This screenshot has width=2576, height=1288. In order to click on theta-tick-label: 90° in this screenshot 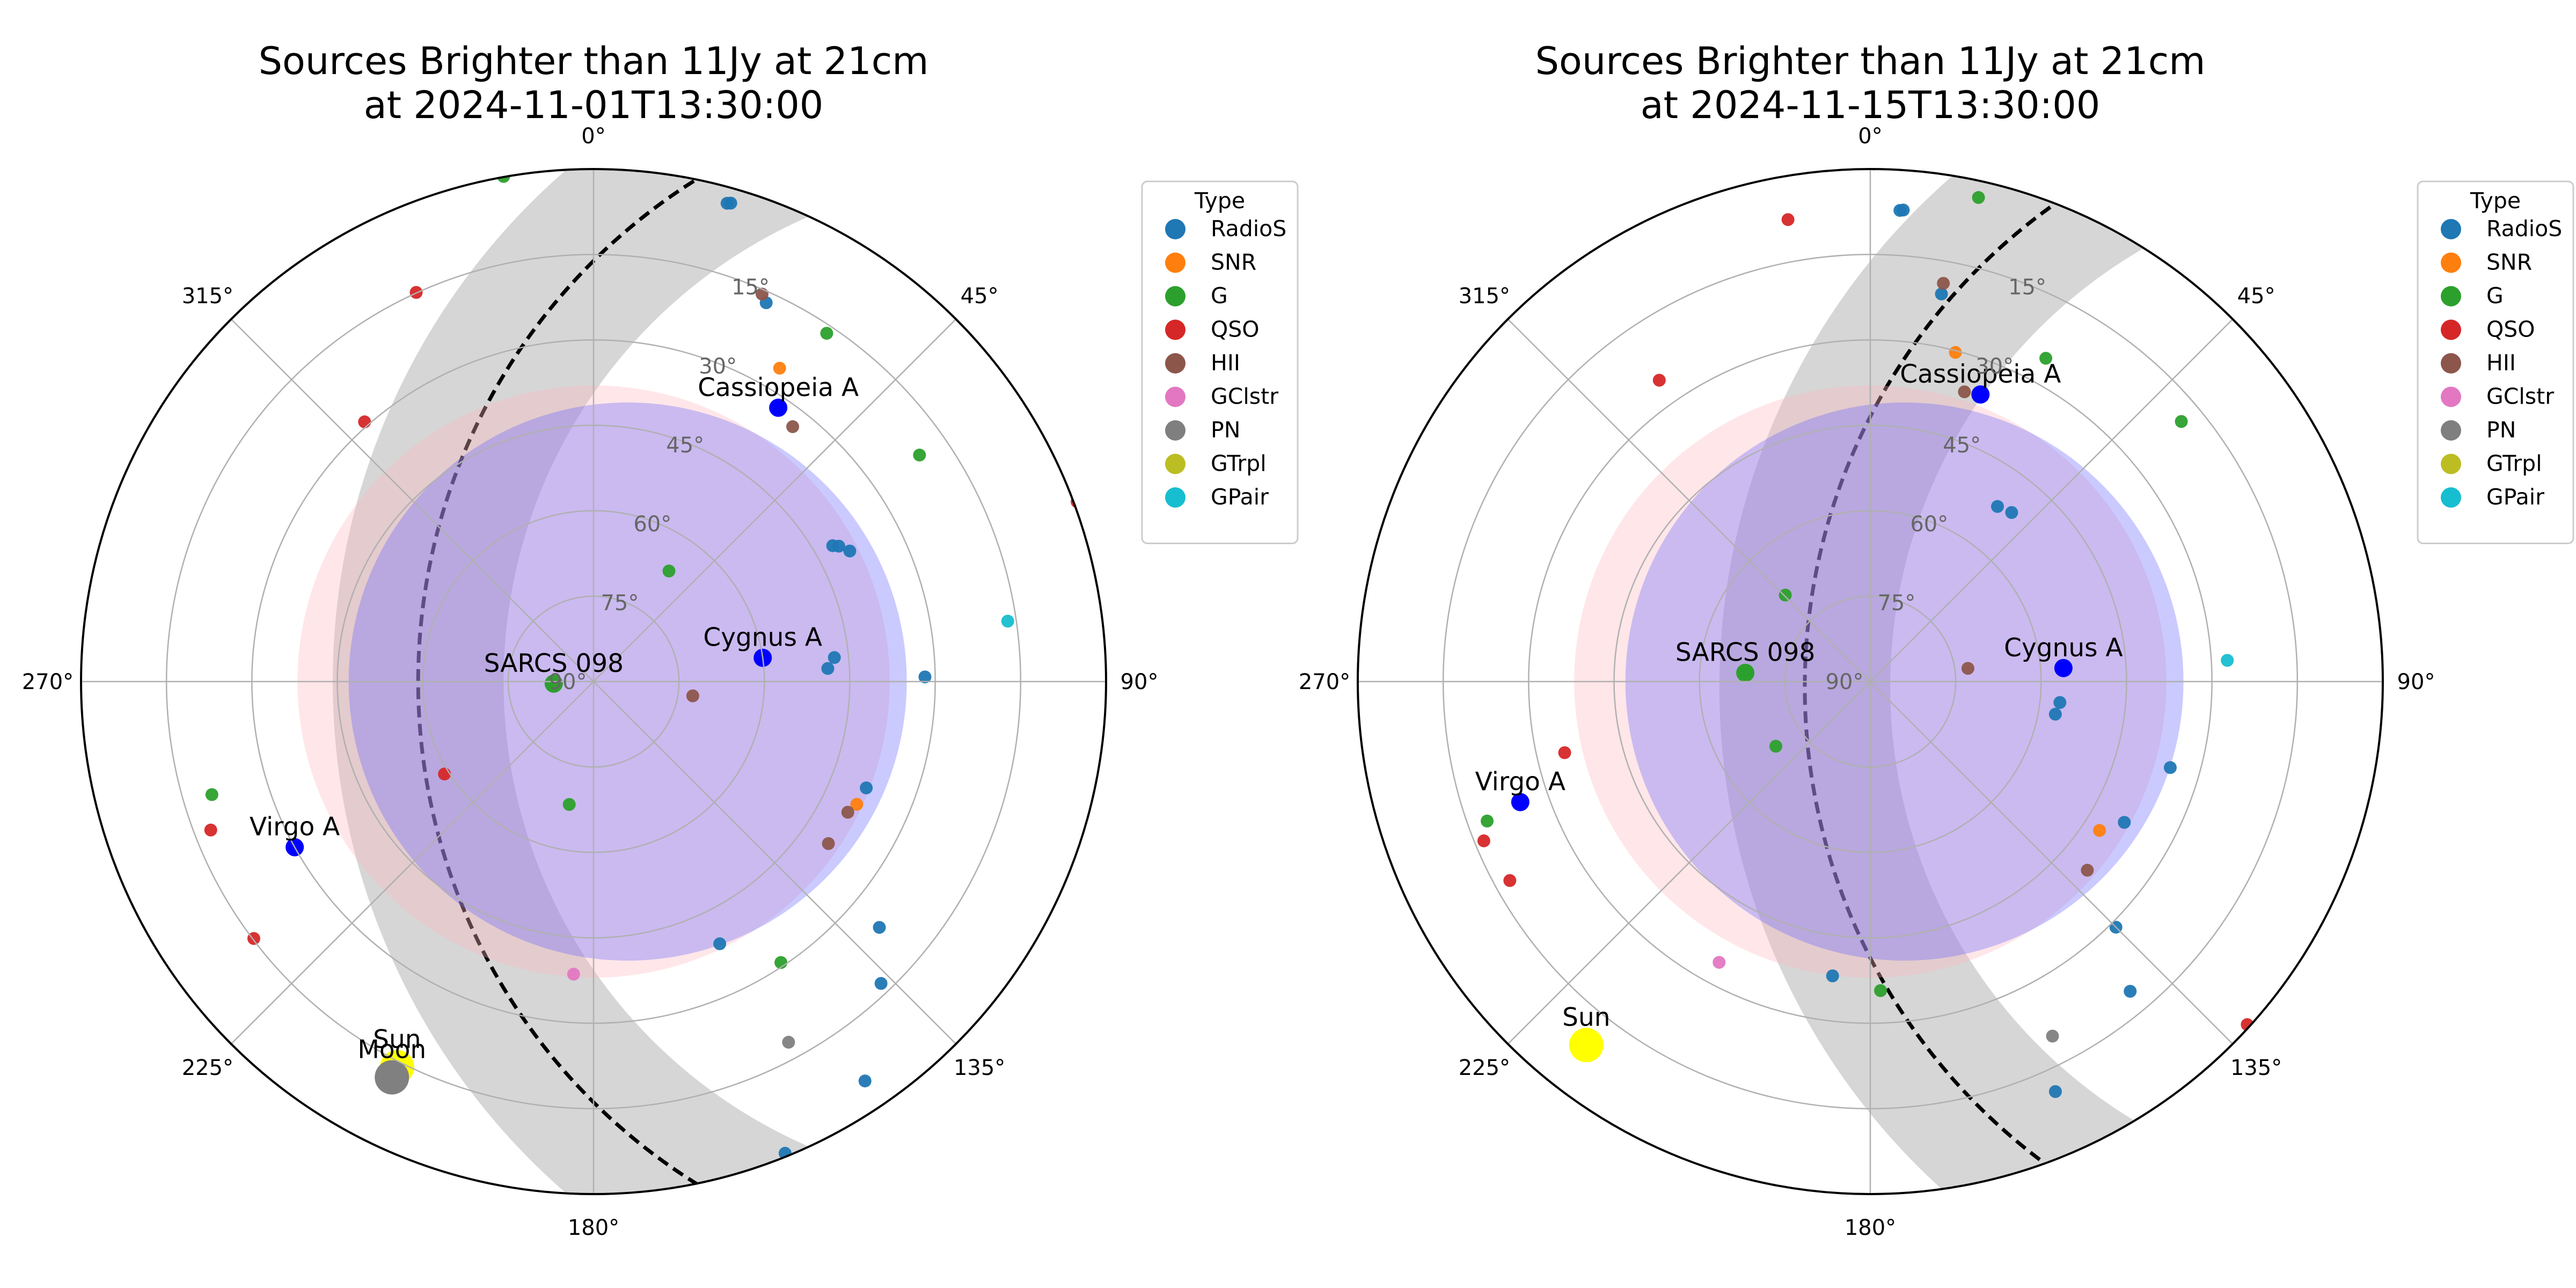, I will do `click(1140, 682)`.